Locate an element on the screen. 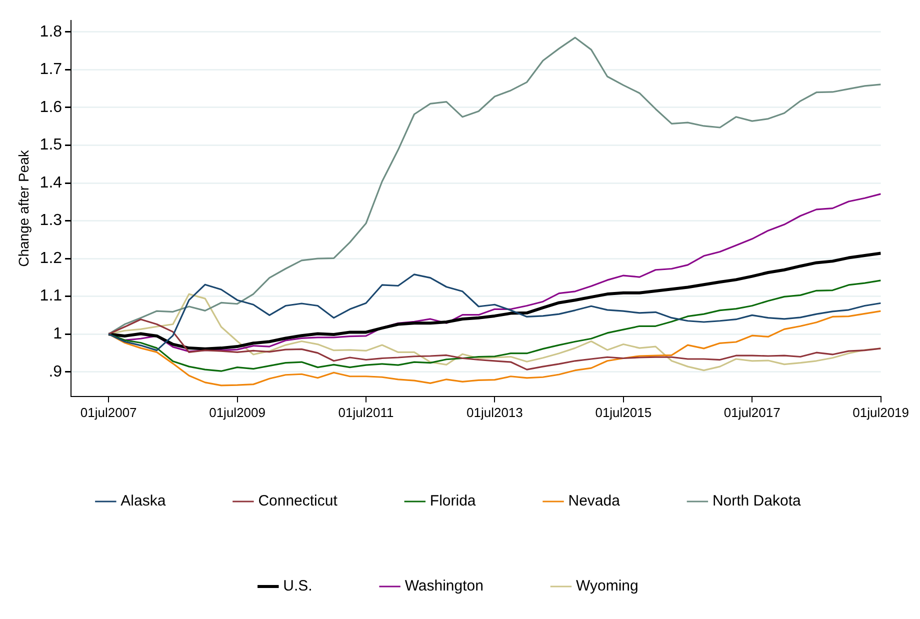 Image resolution: width=920 pixels, height=619 pixels. x-tick-label: 01jul2013 is located at coordinates (494, 412).